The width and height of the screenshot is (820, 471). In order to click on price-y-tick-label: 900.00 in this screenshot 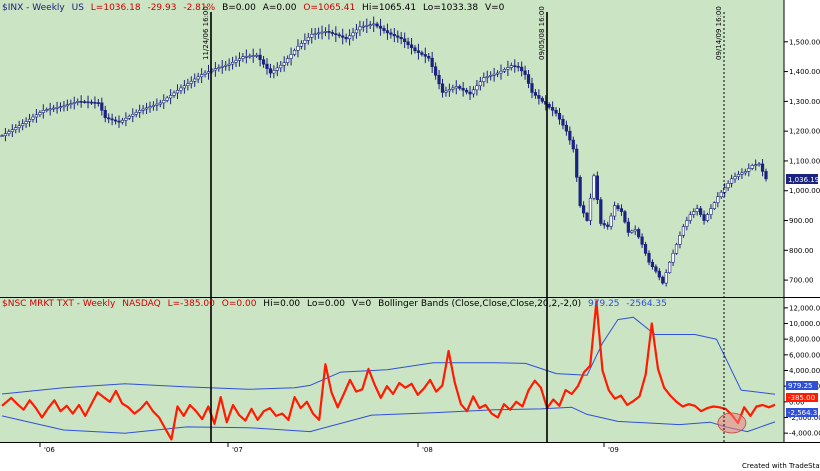, I will do `click(801, 221)`.